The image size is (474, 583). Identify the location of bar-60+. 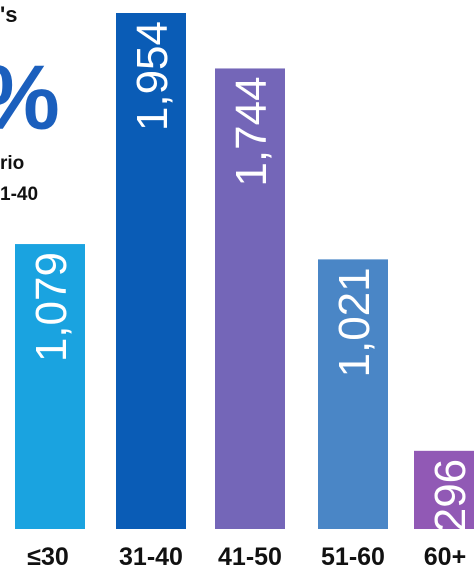
(444, 489).